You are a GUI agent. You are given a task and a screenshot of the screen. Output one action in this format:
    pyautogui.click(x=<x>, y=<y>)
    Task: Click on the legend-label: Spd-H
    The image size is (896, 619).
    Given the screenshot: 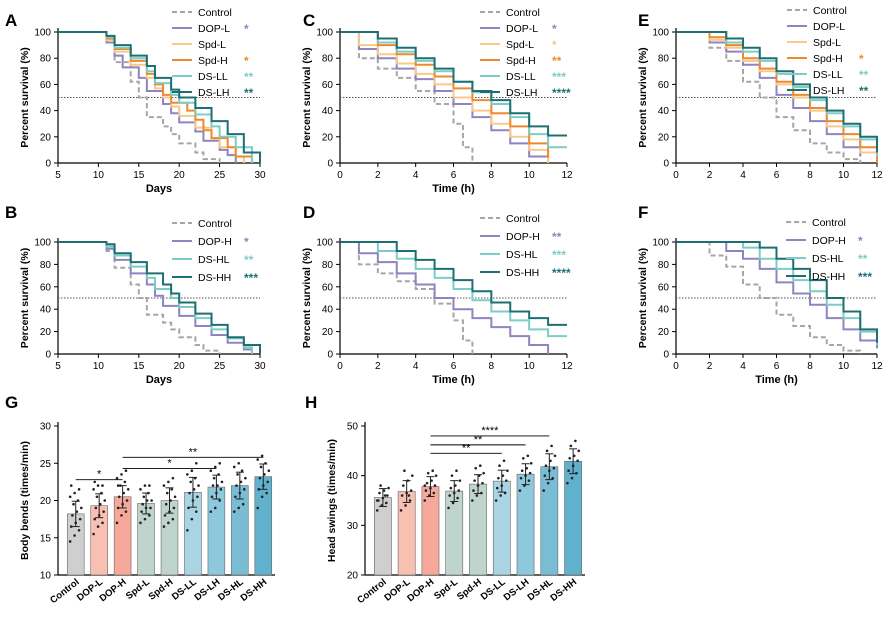 What is the action you would take?
    pyautogui.click(x=828, y=59)
    